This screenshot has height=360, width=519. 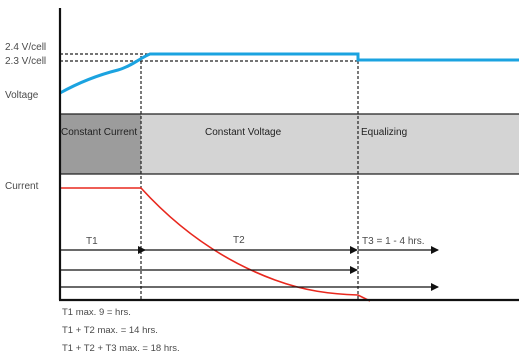 I want to click on label-2-4-volts-per-cell: 2.4 V/cell, so click(x=26, y=47).